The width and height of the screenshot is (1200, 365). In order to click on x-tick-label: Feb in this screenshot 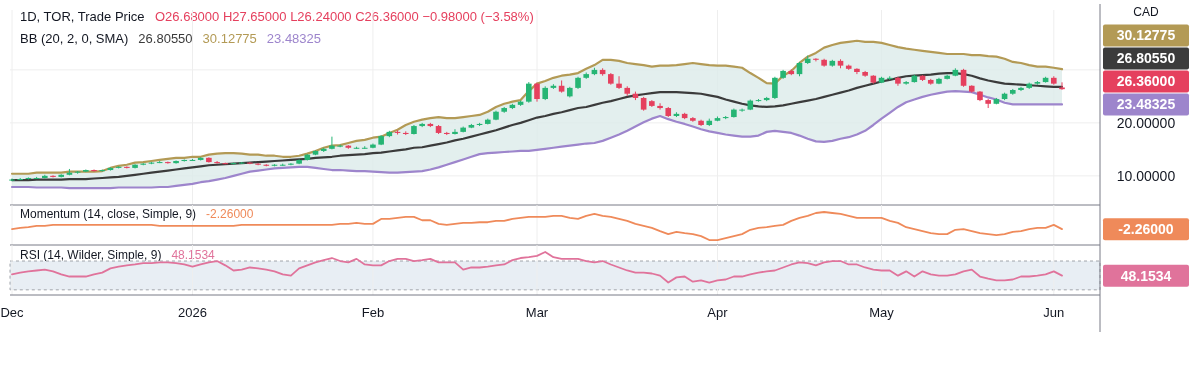, I will do `click(373, 312)`.